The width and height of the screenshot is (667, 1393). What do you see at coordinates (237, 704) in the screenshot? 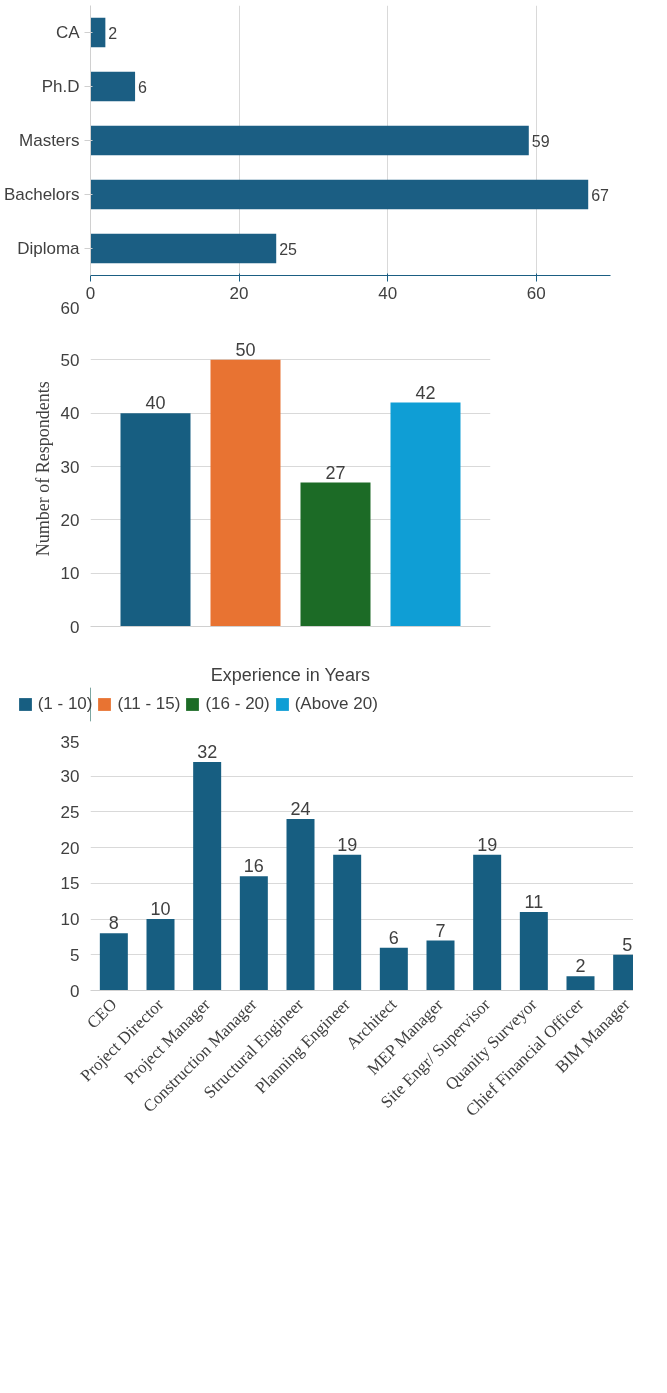
I see `legend-label: (16 - 20)` at bounding box center [237, 704].